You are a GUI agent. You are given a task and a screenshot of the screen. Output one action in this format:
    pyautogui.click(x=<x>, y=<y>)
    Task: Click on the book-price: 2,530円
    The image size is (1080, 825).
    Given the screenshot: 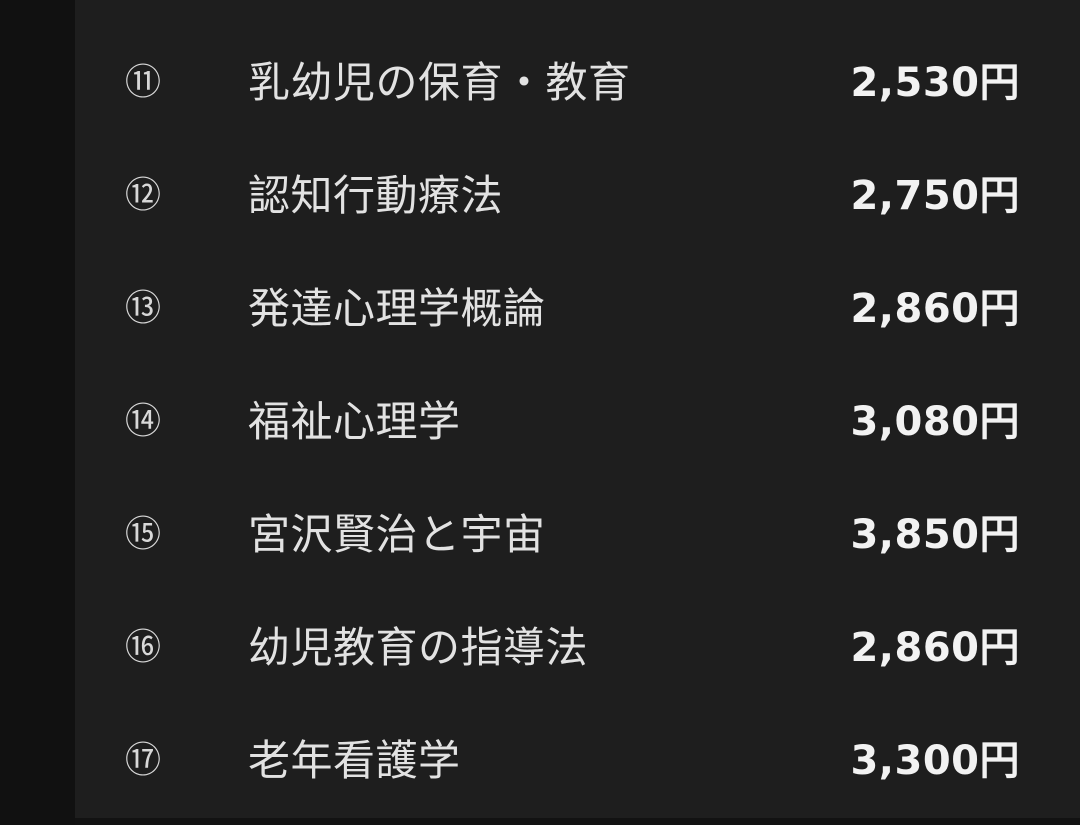 What is the action you would take?
    pyautogui.click(x=935, y=82)
    